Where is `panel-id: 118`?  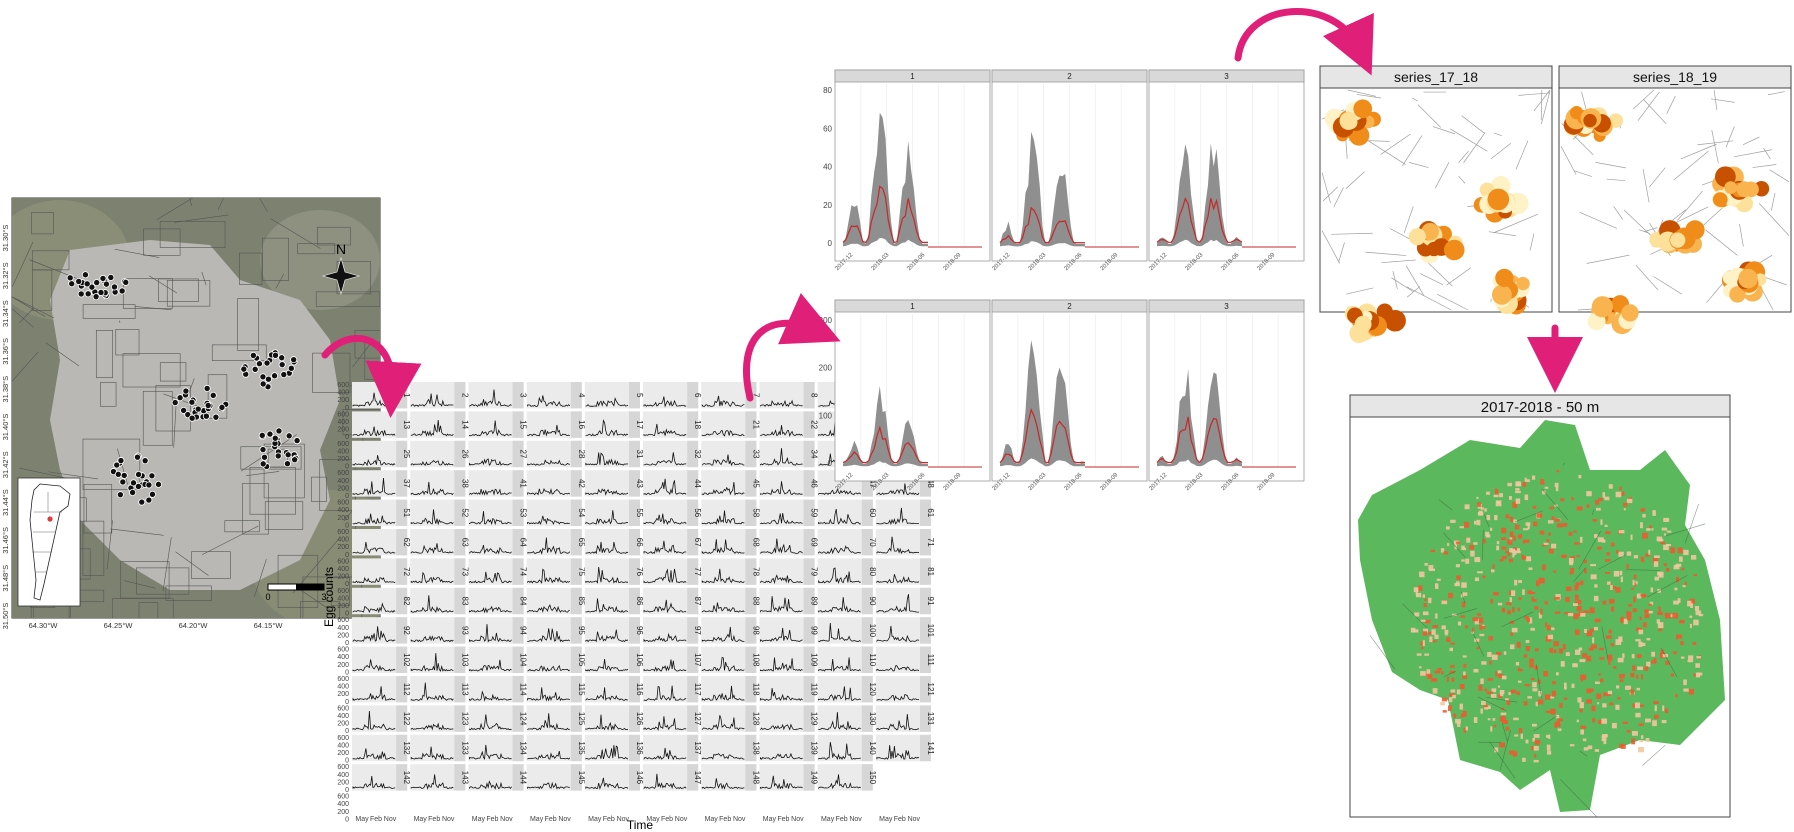 panel-id: 118 is located at coordinates (755, 689).